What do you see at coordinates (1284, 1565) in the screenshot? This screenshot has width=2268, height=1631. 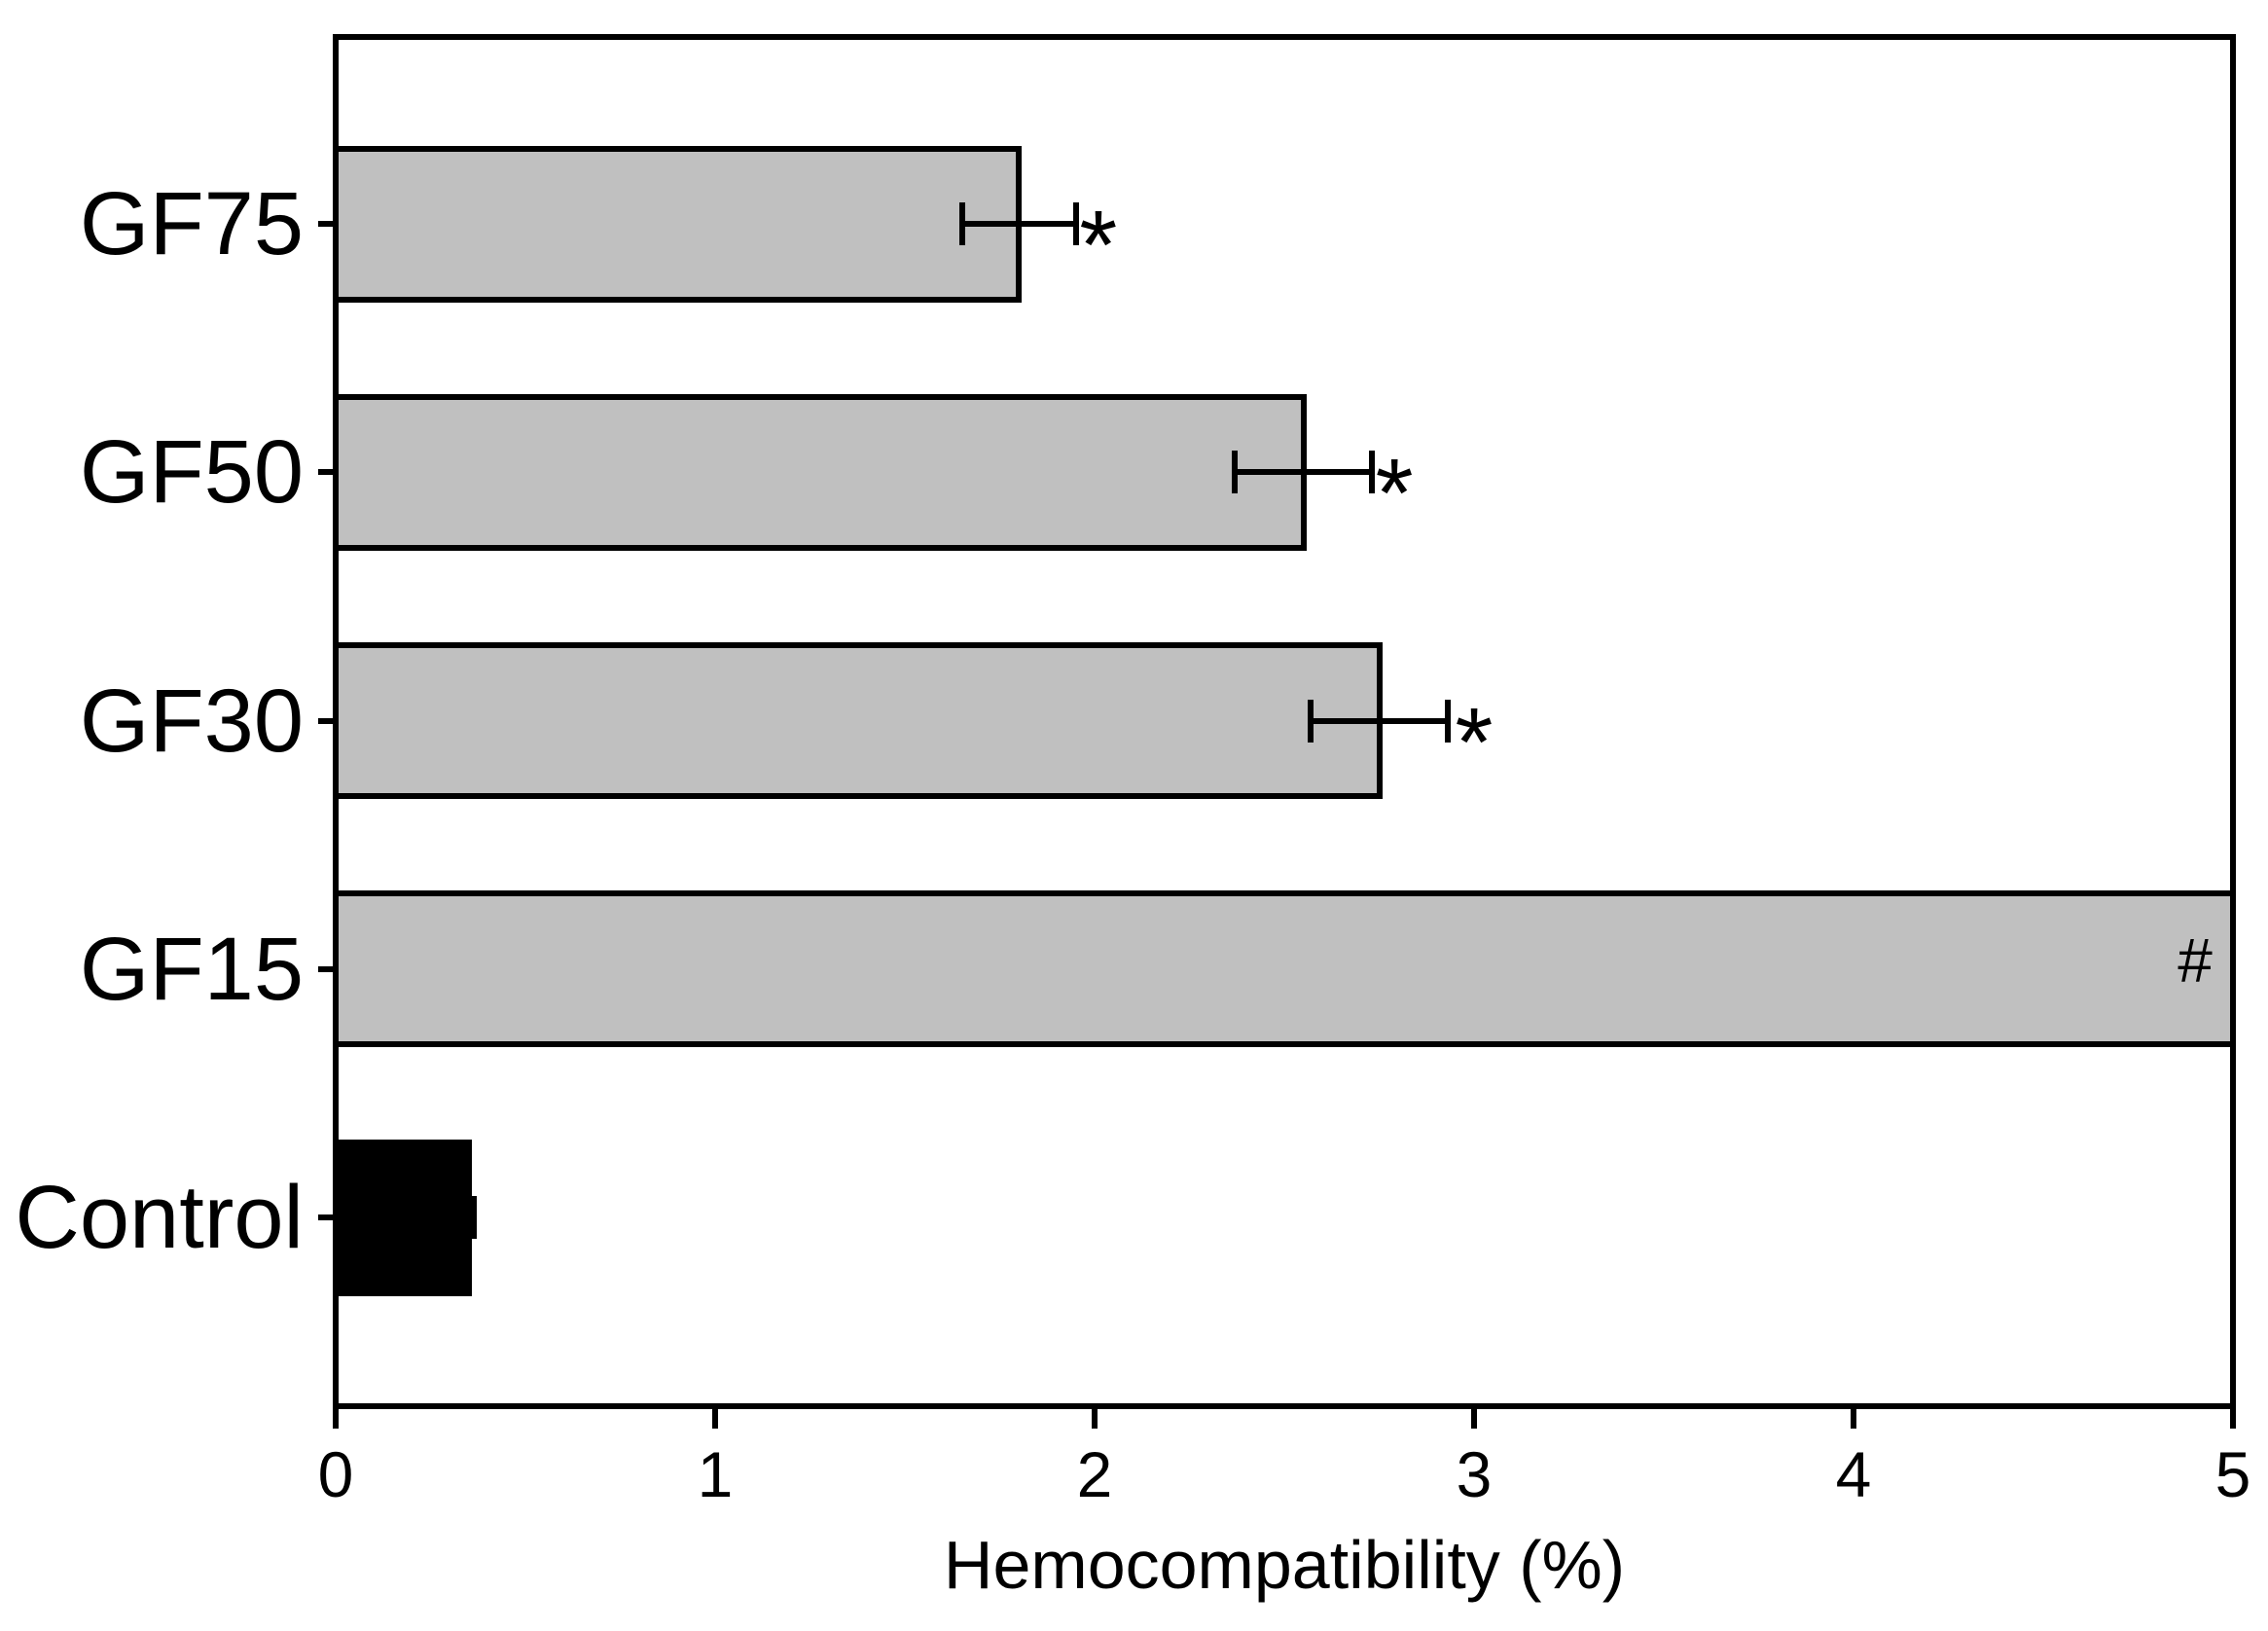 I see `x-axis-title: Hemocompatibility (%)` at bounding box center [1284, 1565].